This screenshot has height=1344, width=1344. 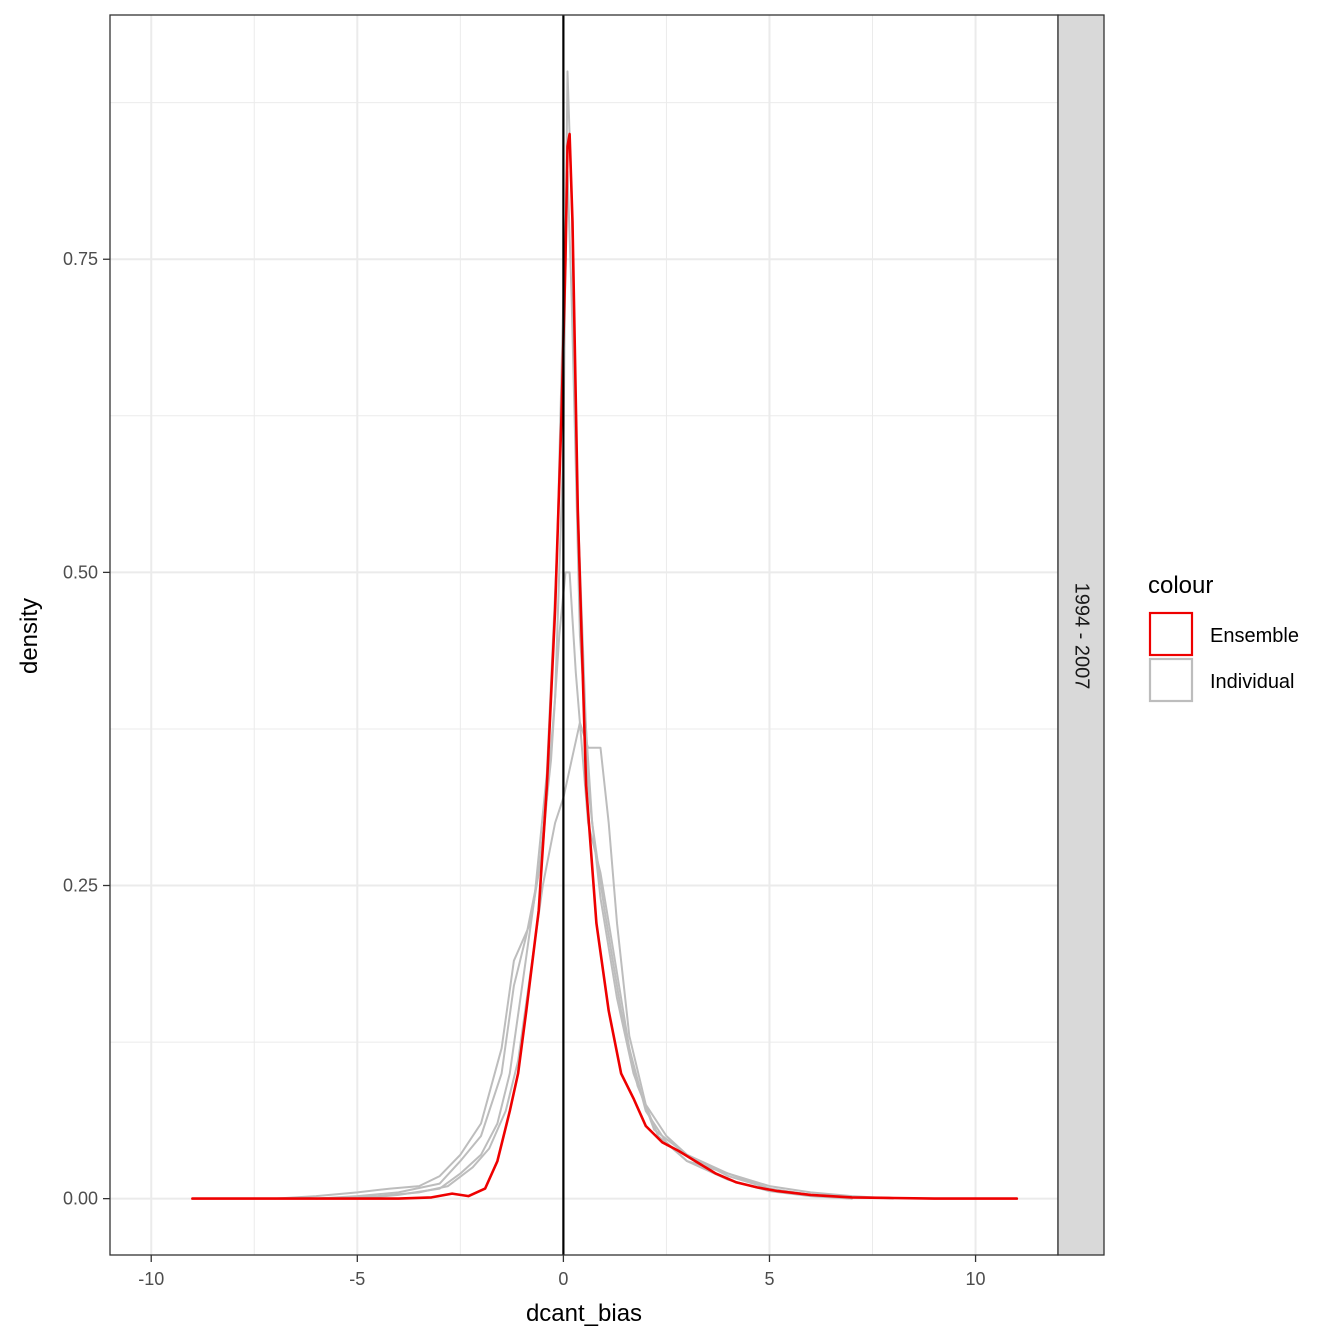 What do you see at coordinates (1180, 585) in the screenshot?
I see `legend-title: colour` at bounding box center [1180, 585].